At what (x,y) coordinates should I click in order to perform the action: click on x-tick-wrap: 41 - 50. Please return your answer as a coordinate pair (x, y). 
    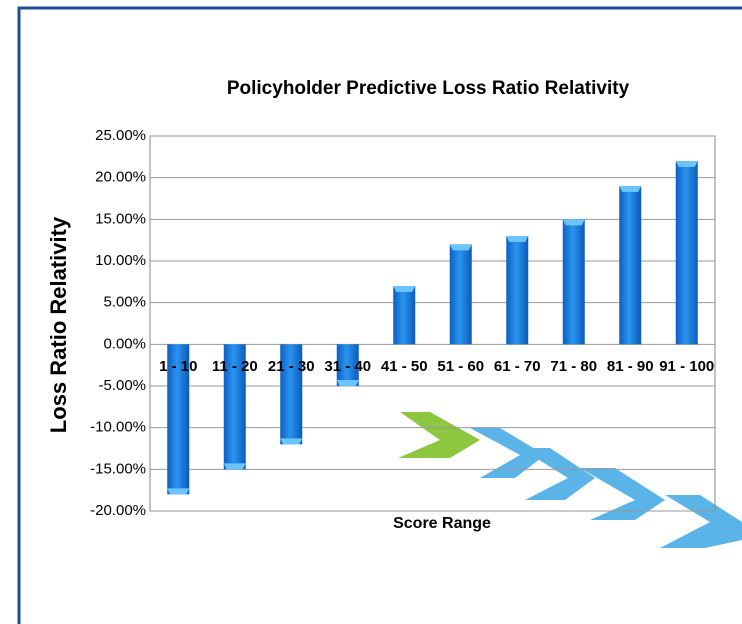
    Looking at the image, I should click on (404, 367).